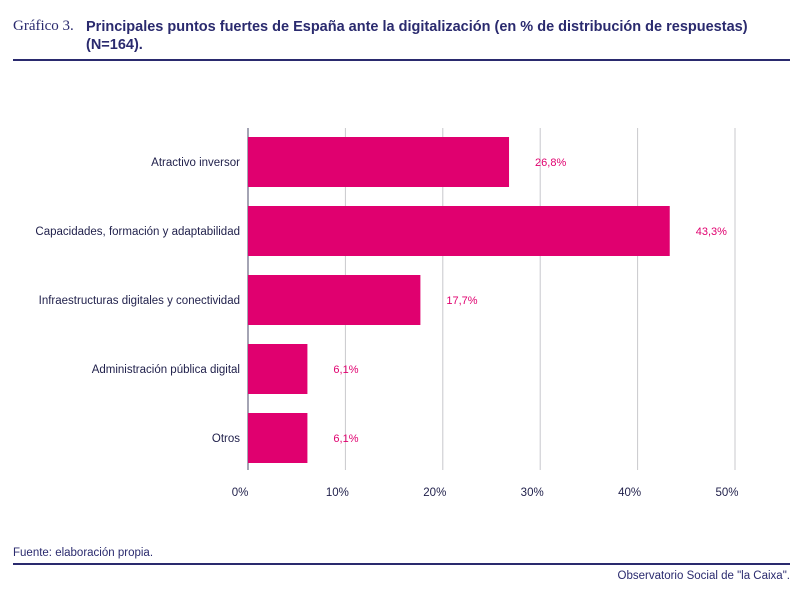  I want to click on x-tick-label-50: 50%, so click(726, 493).